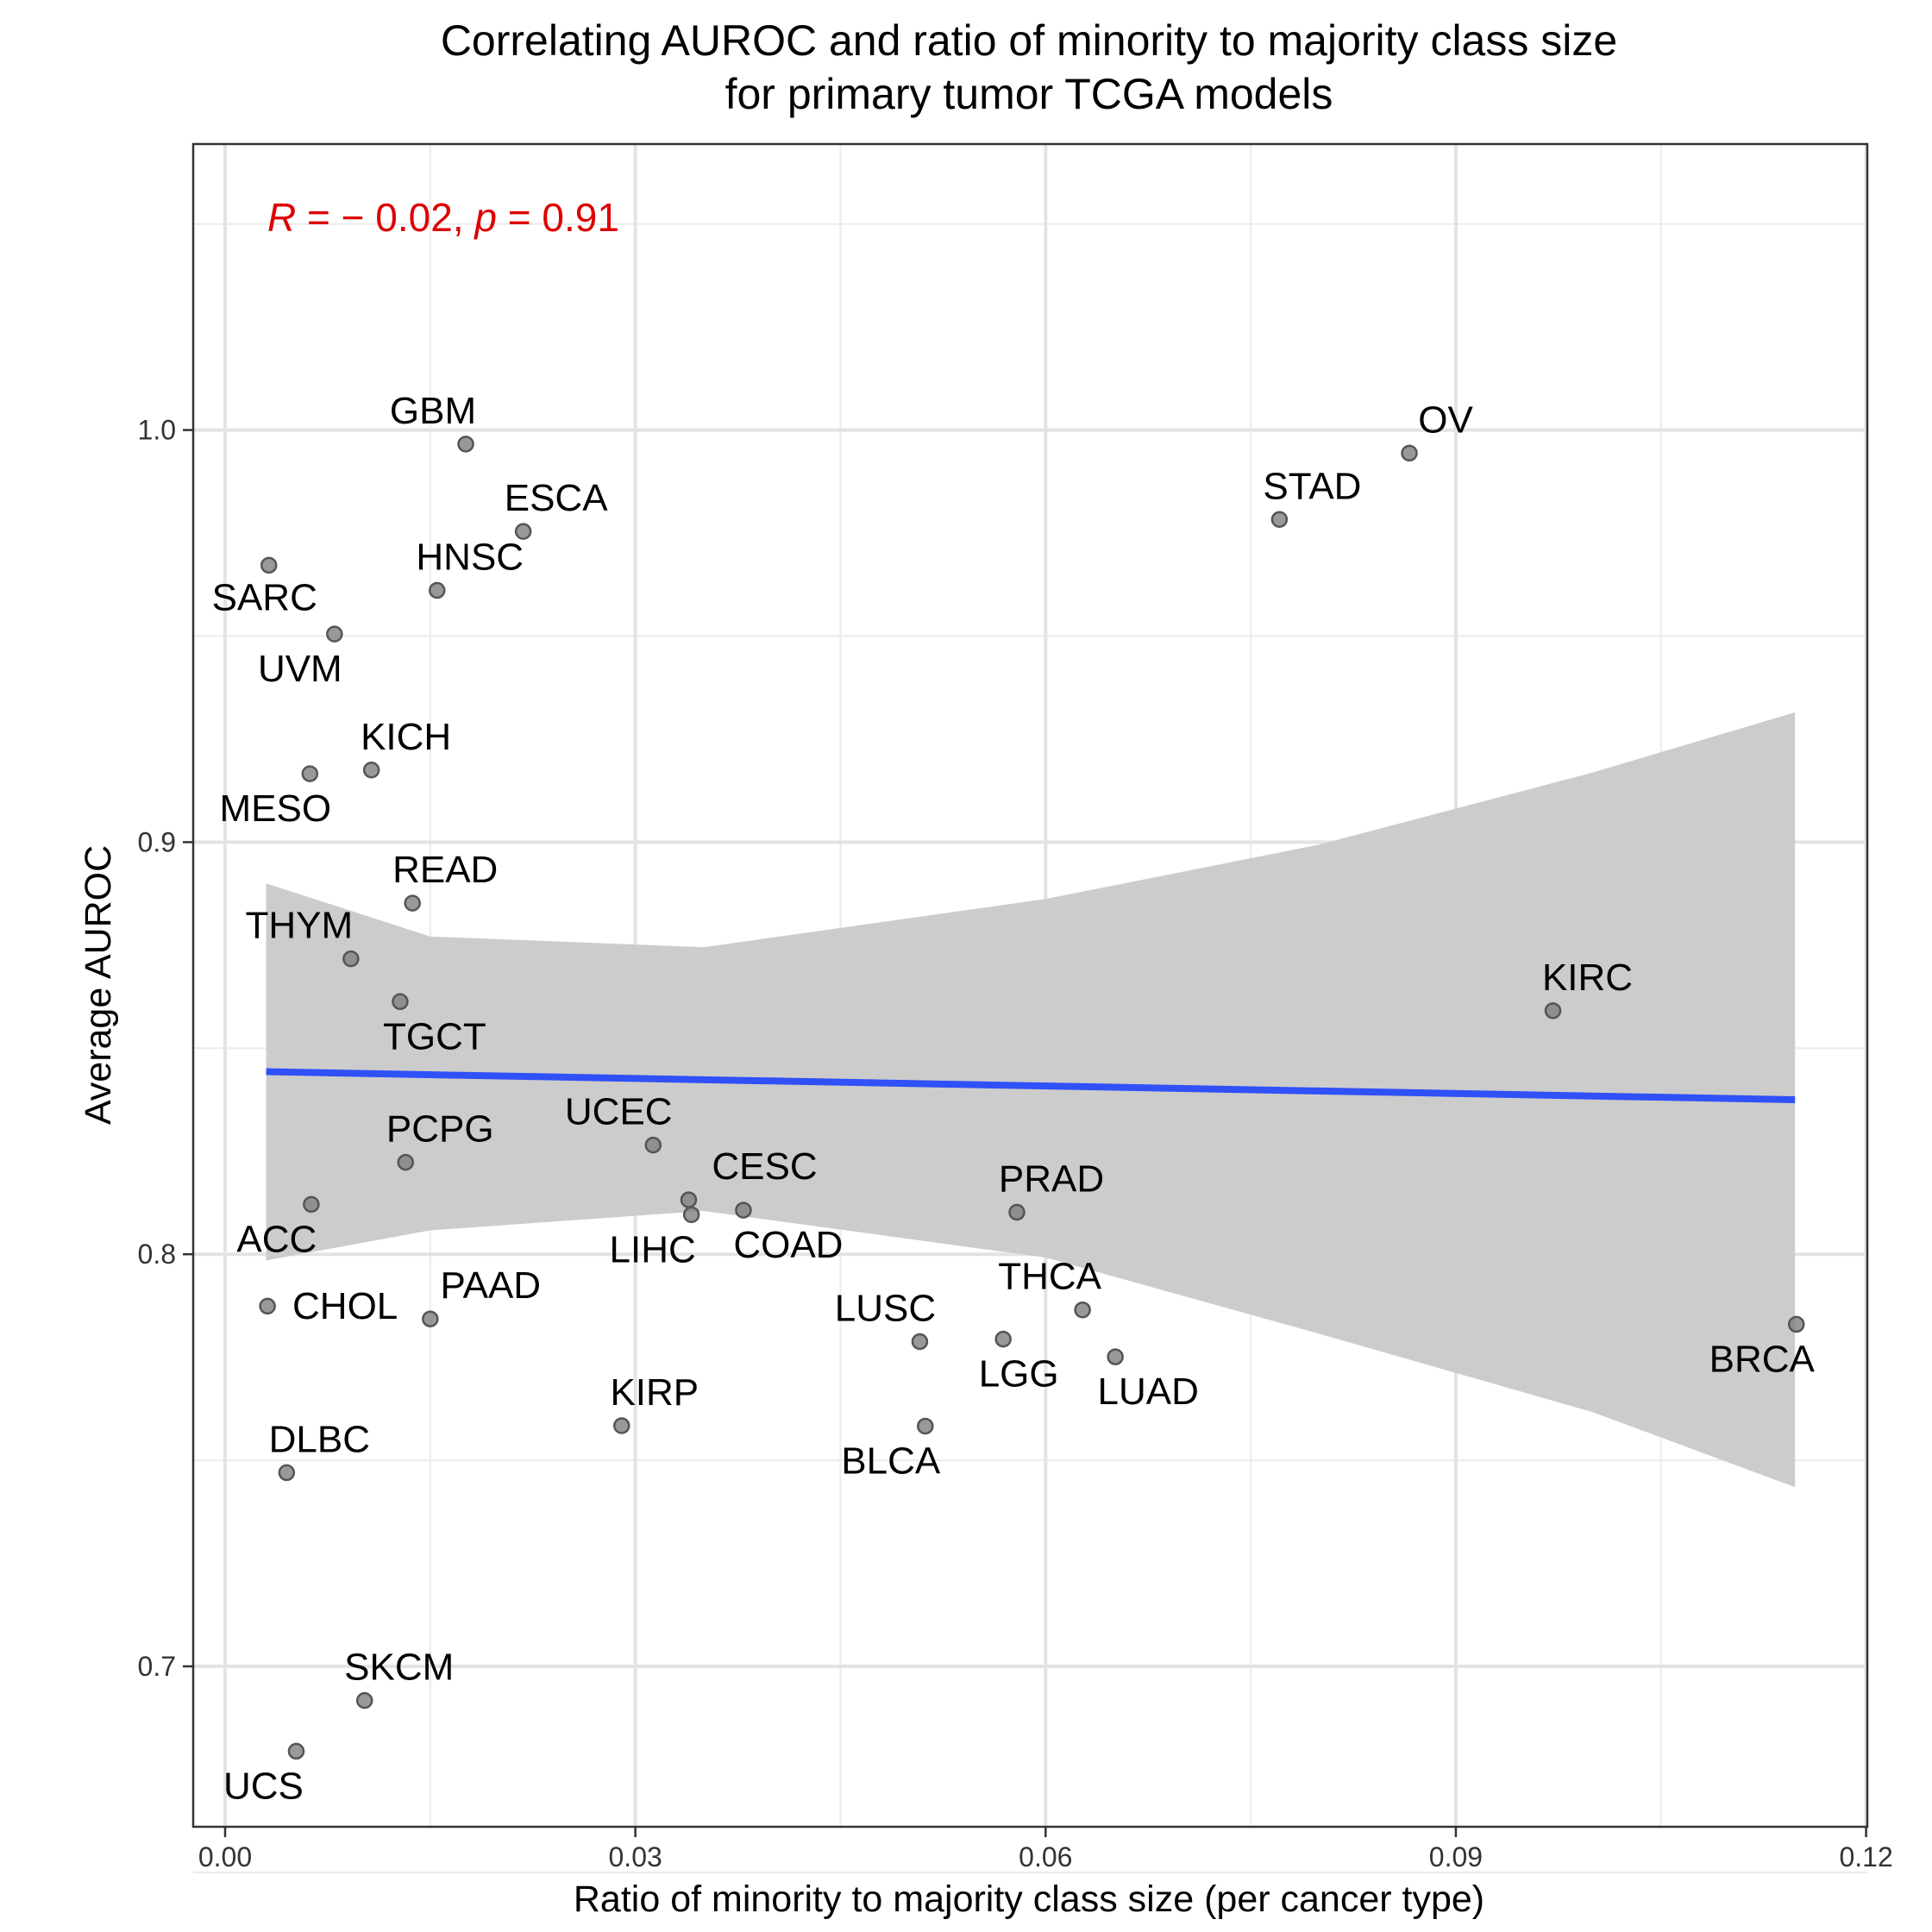 This screenshot has width=1932, height=1932. I want to click on annotation-r-value: = − 0.02,, so click(385, 218).